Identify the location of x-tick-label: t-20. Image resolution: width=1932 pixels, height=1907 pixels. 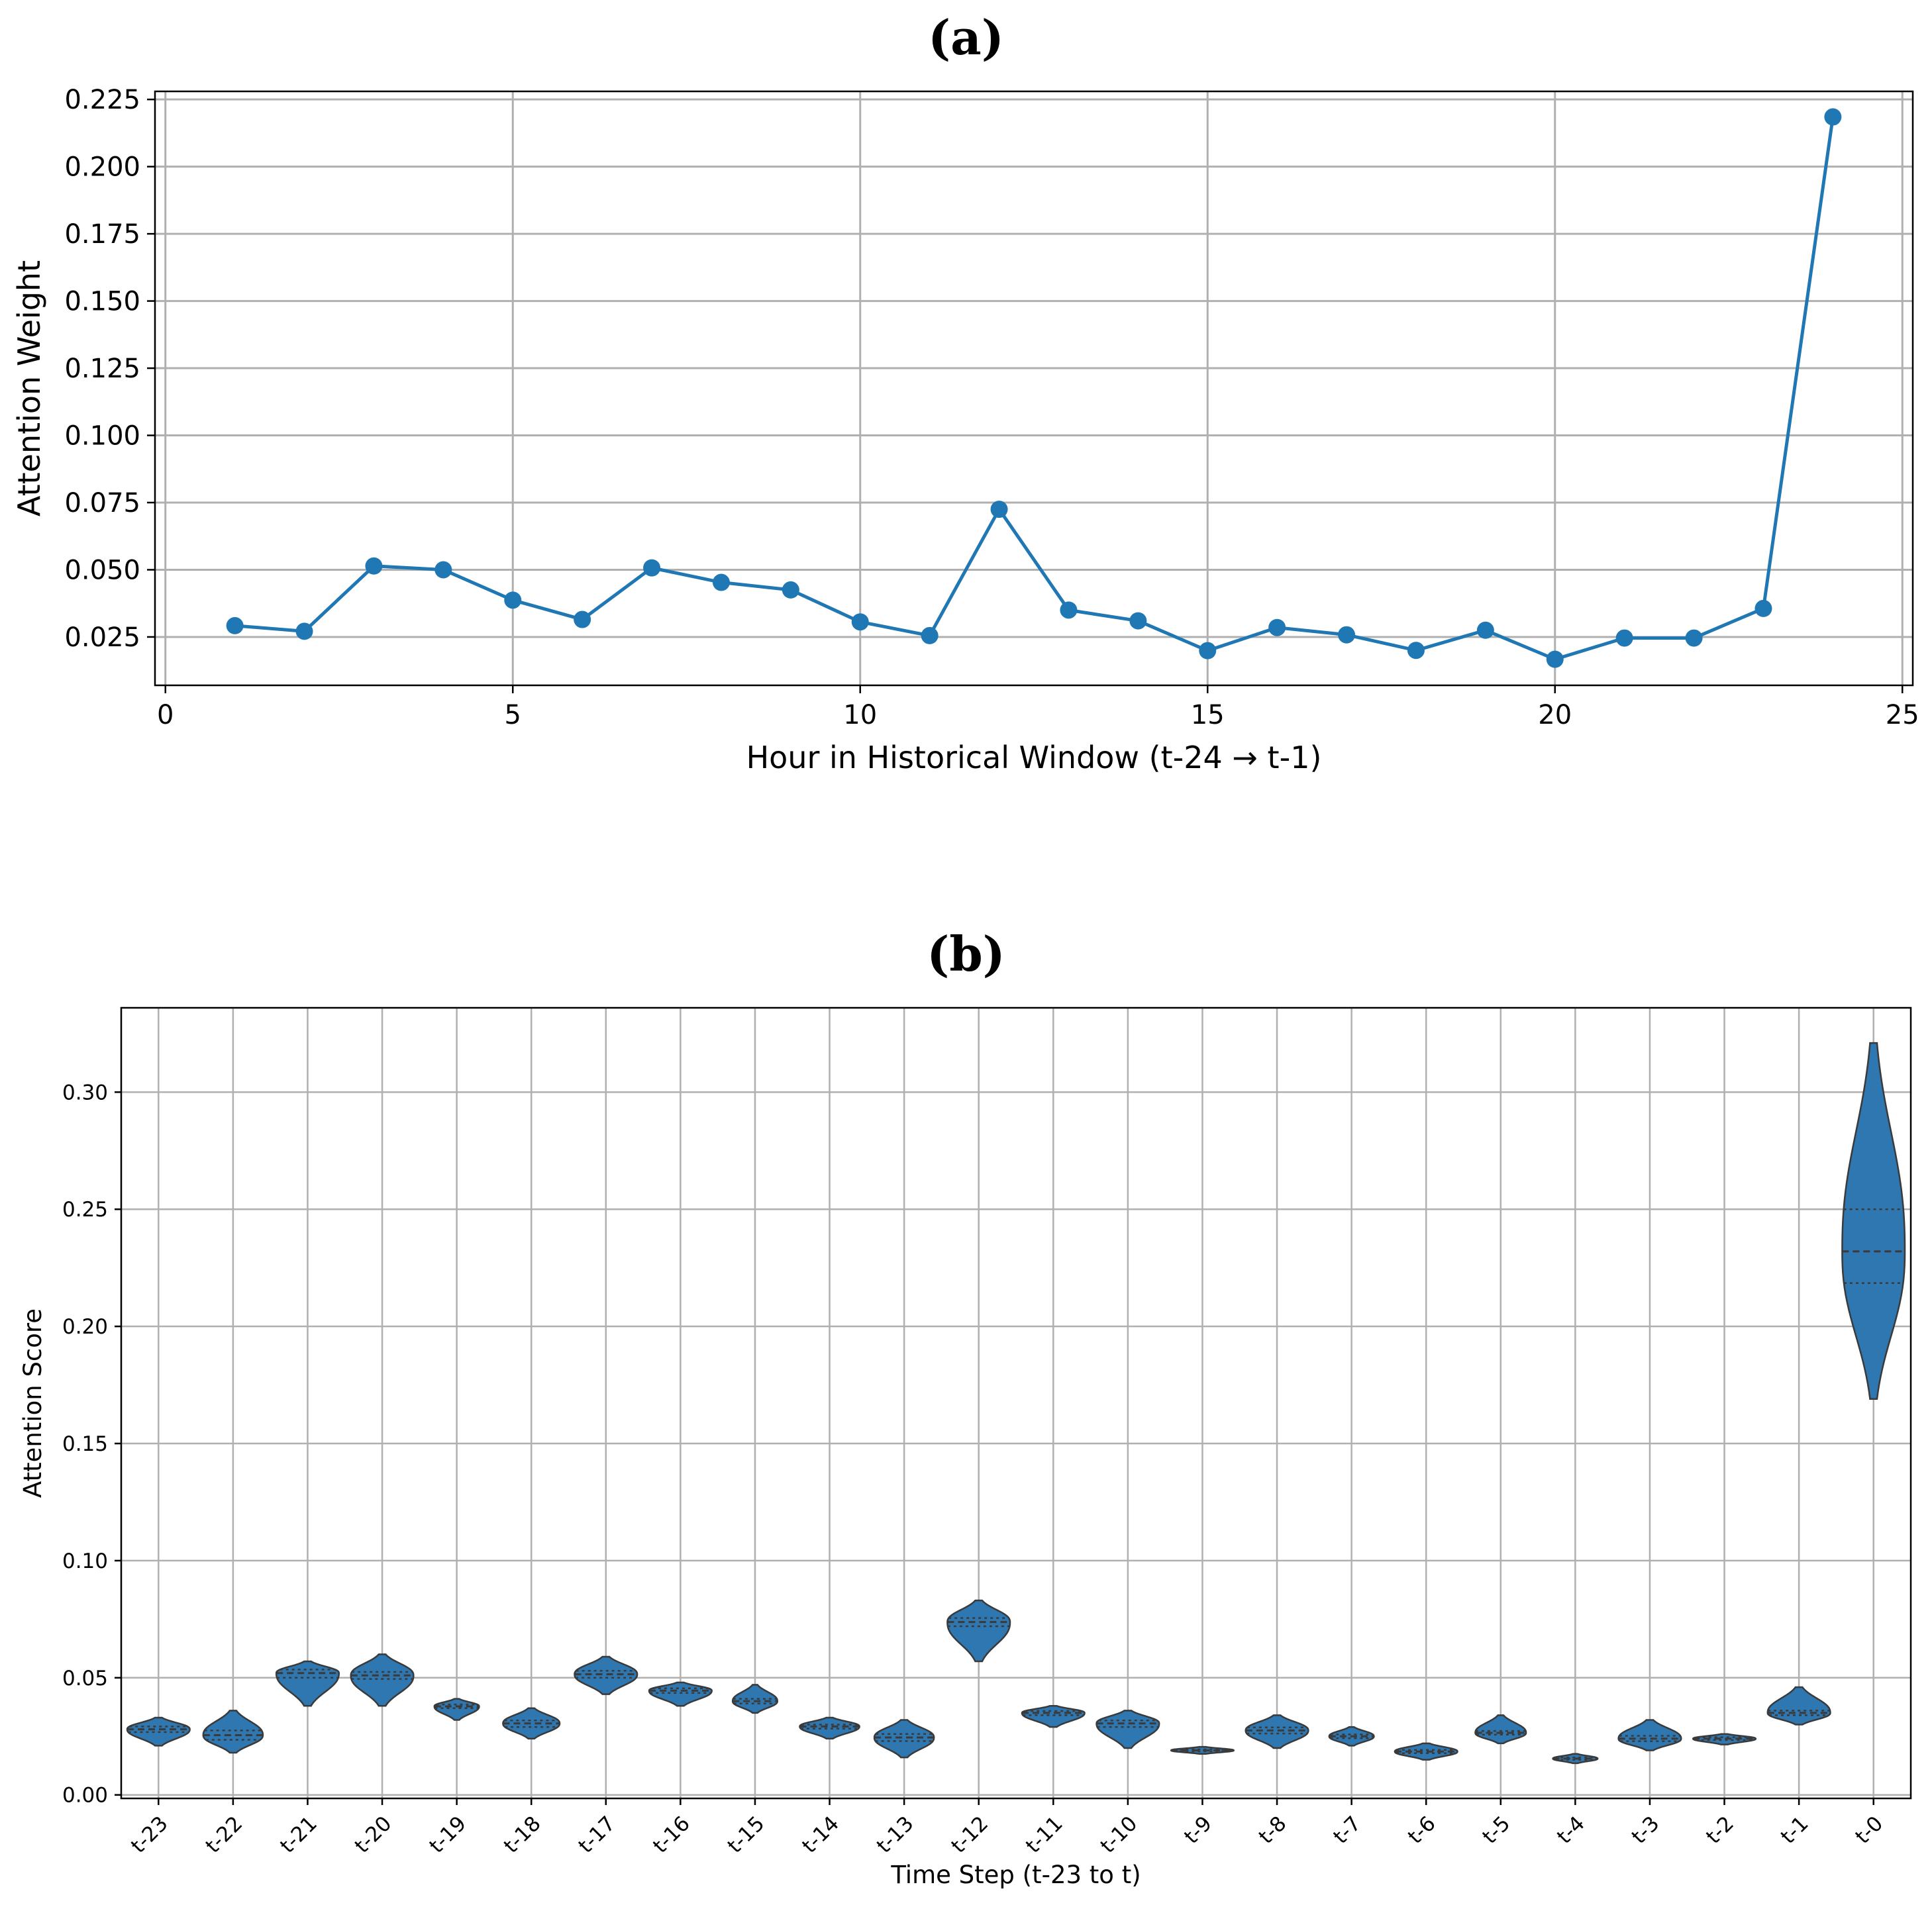
(373, 1835).